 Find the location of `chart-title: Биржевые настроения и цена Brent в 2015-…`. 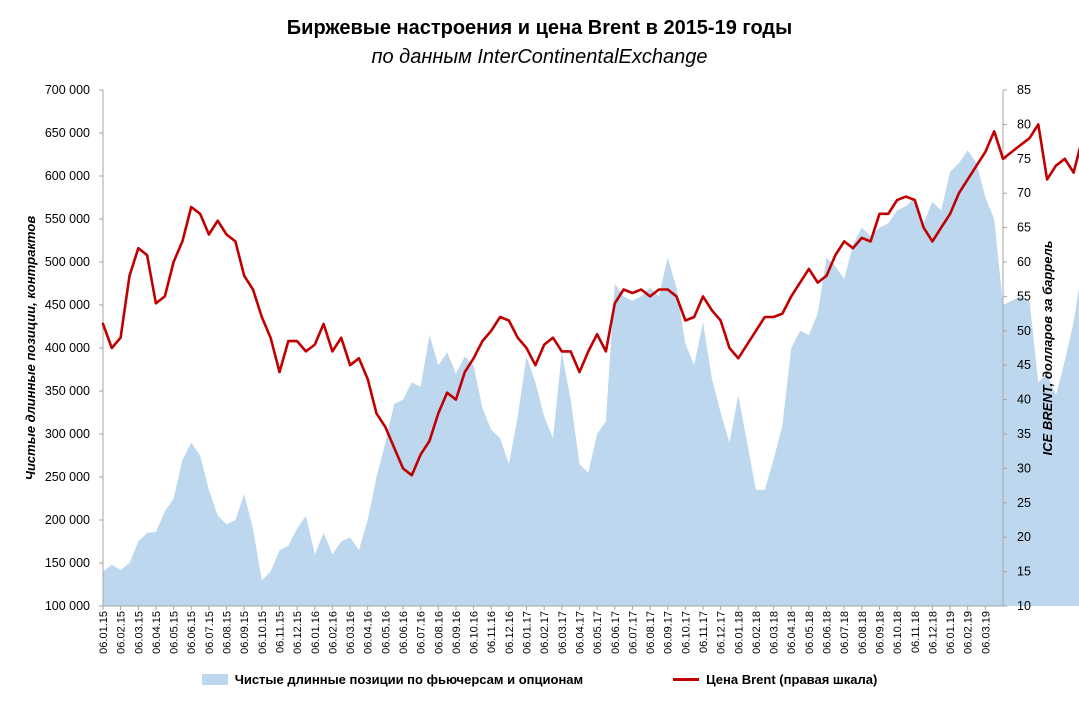

chart-title: Биржевые настроения и цена Brent в 2015-… is located at coordinates (539, 28).